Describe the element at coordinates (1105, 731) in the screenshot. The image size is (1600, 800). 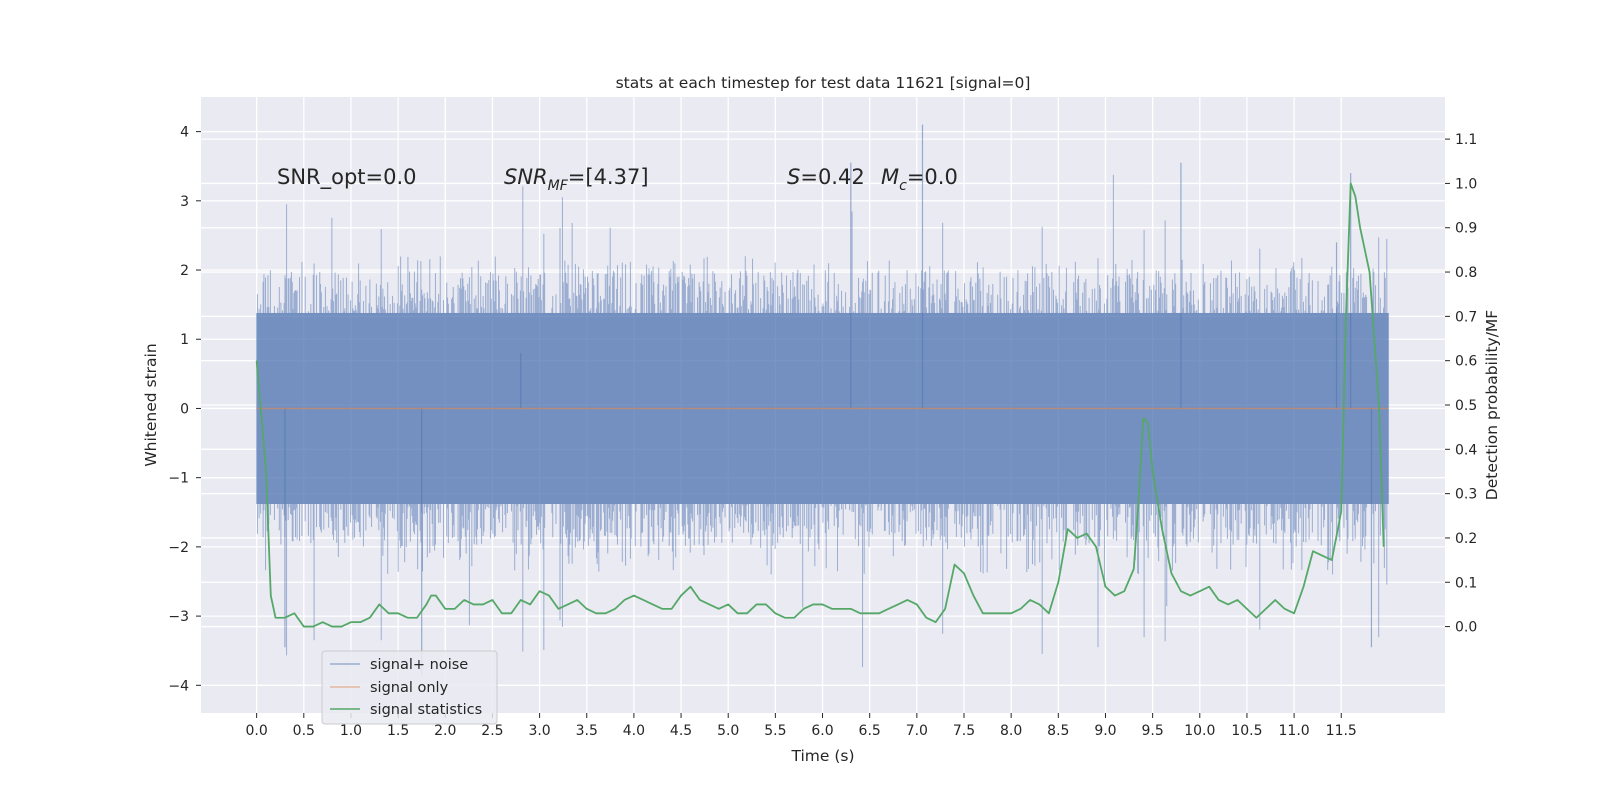
I see `x-tick-label-18: 9.0` at that location.